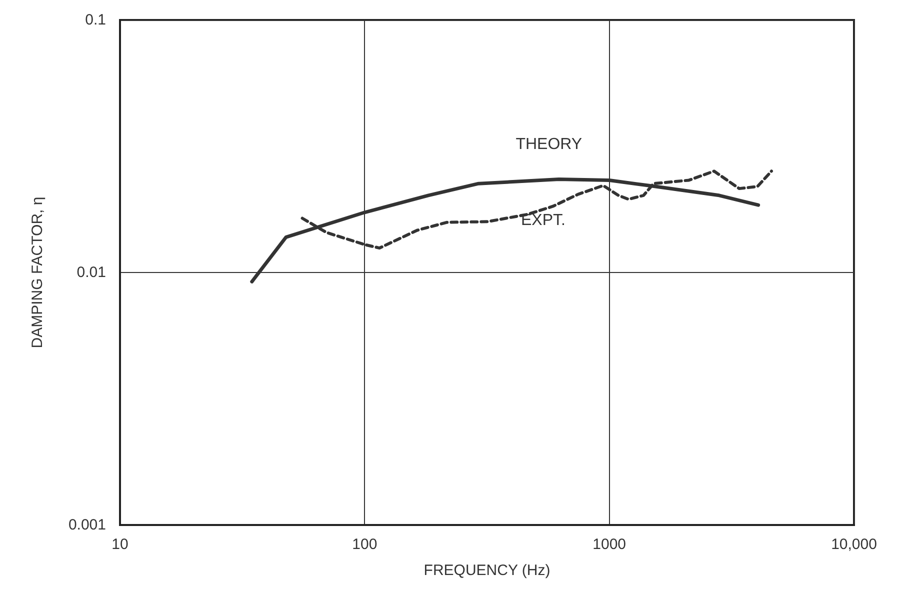  Describe the element at coordinates (95, 20) in the screenshot. I see `y-tick-label: 0.1` at that location.